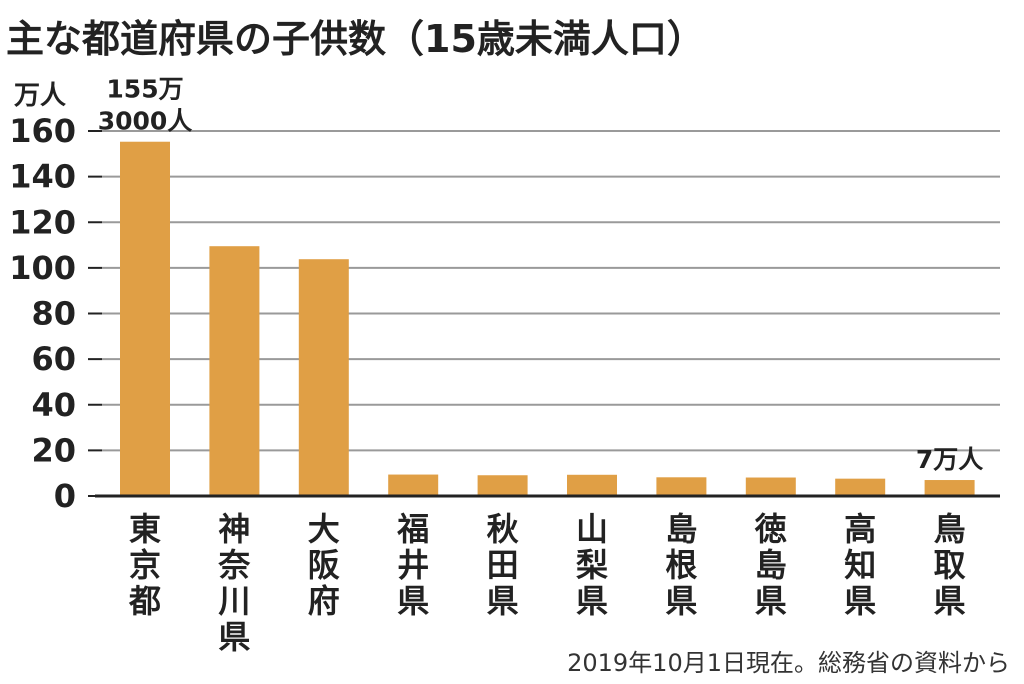 This screenshot has height=684, width=1024. I want to click on y-tick-label: 140, so click(42, 177).